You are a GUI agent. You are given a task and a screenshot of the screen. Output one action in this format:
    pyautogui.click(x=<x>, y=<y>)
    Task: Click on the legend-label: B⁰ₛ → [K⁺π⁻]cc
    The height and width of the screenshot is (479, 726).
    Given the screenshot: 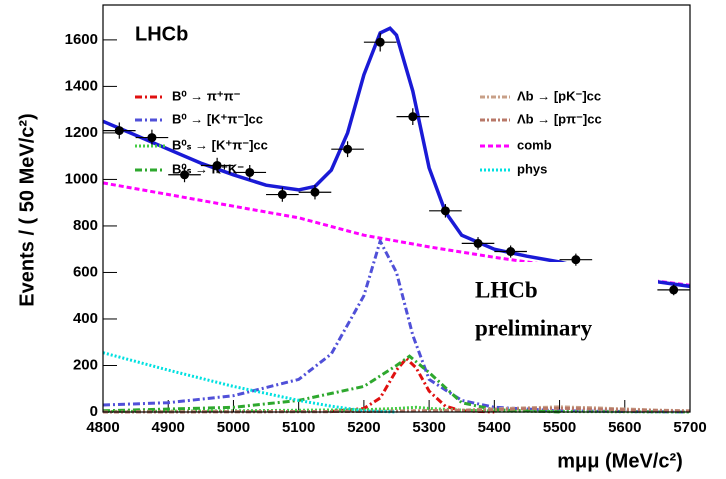 What is the action you would take?
    pyautogui.click(x=220, y=144)
    